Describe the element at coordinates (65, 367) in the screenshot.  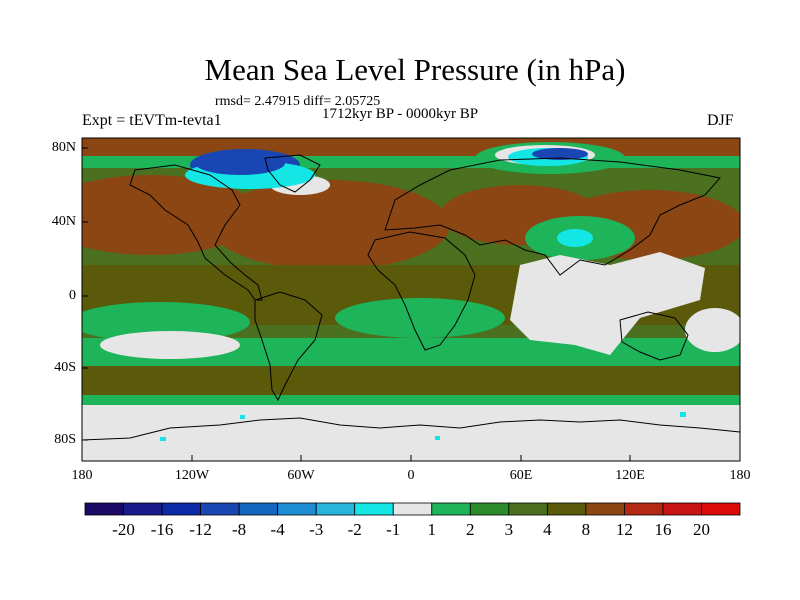
I see `lat-label-40s: 40S` at that location.